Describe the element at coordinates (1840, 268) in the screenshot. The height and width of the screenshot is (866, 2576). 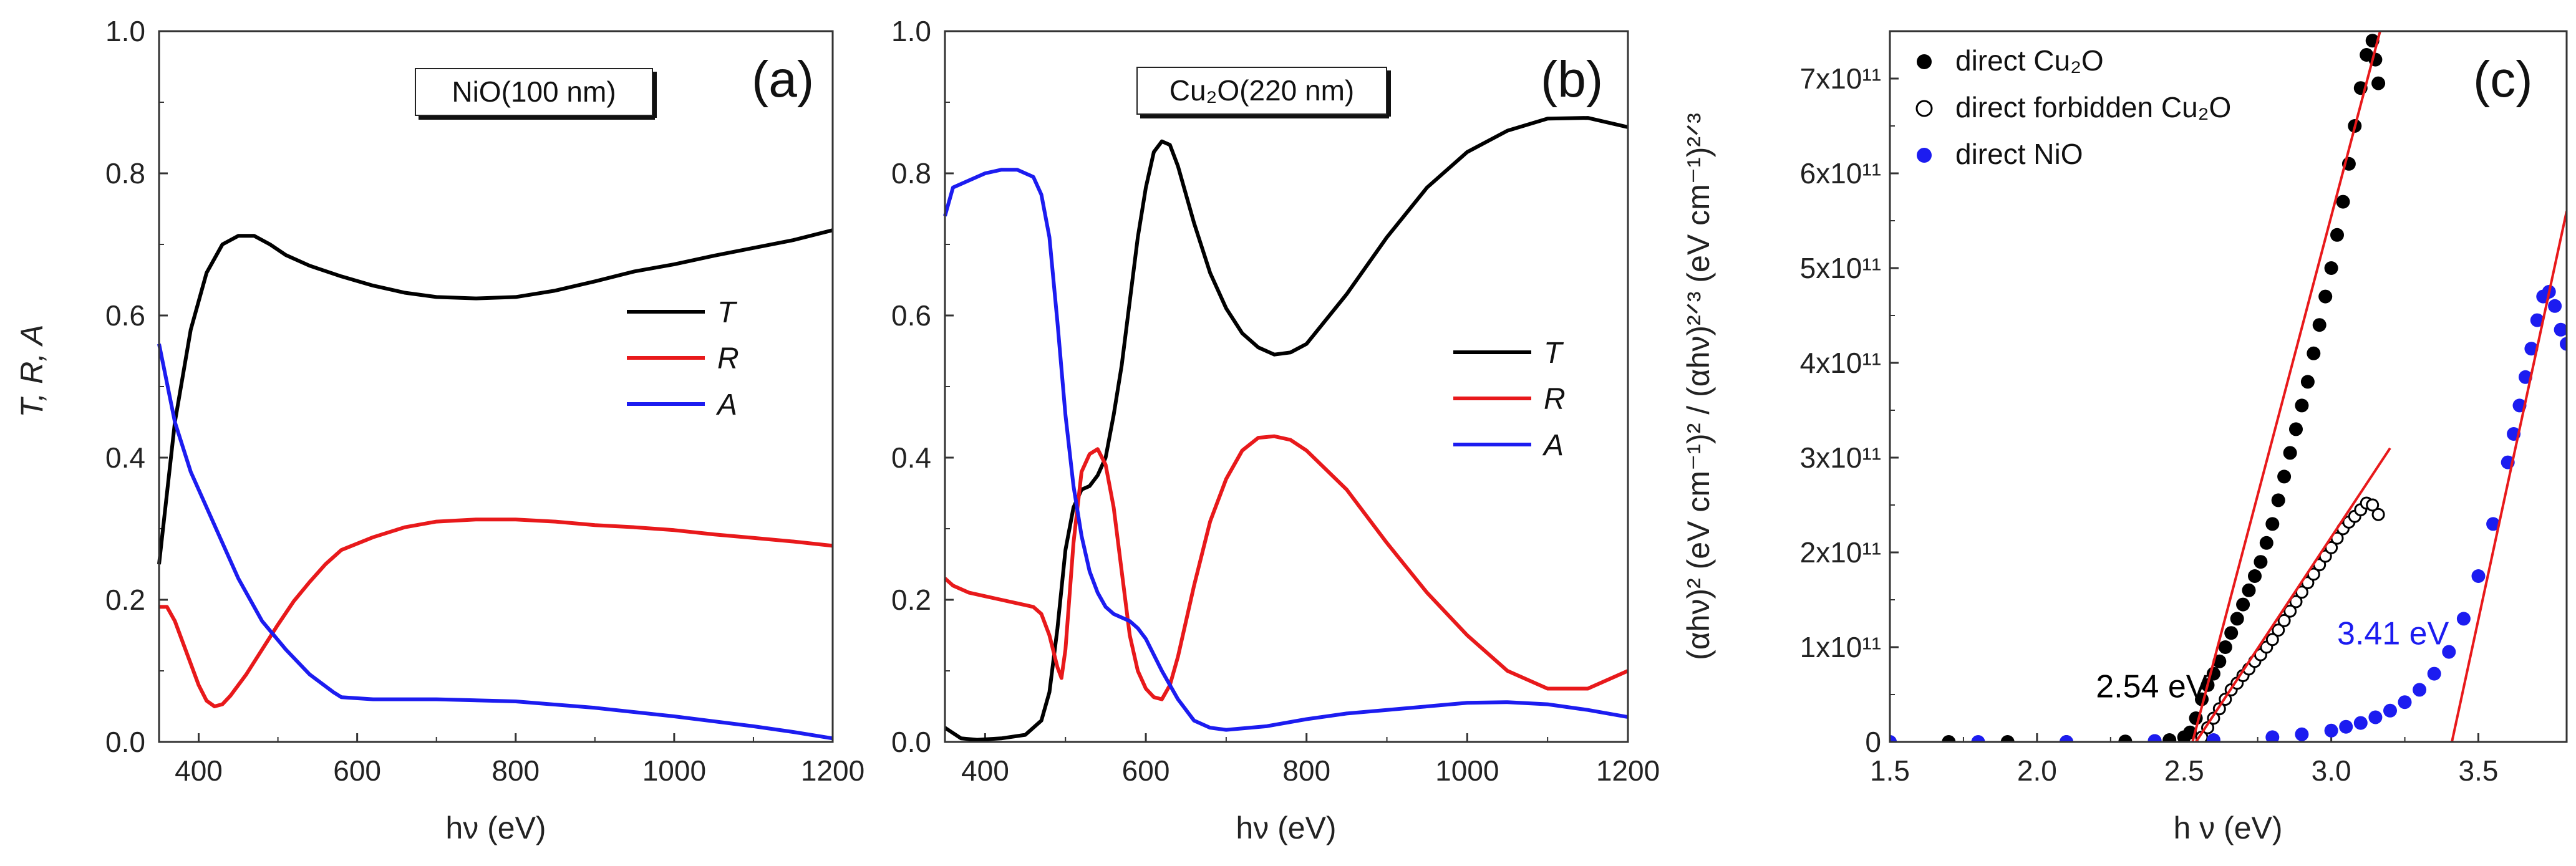
I see `y-tick-label: 5x10¹¹` at that location.